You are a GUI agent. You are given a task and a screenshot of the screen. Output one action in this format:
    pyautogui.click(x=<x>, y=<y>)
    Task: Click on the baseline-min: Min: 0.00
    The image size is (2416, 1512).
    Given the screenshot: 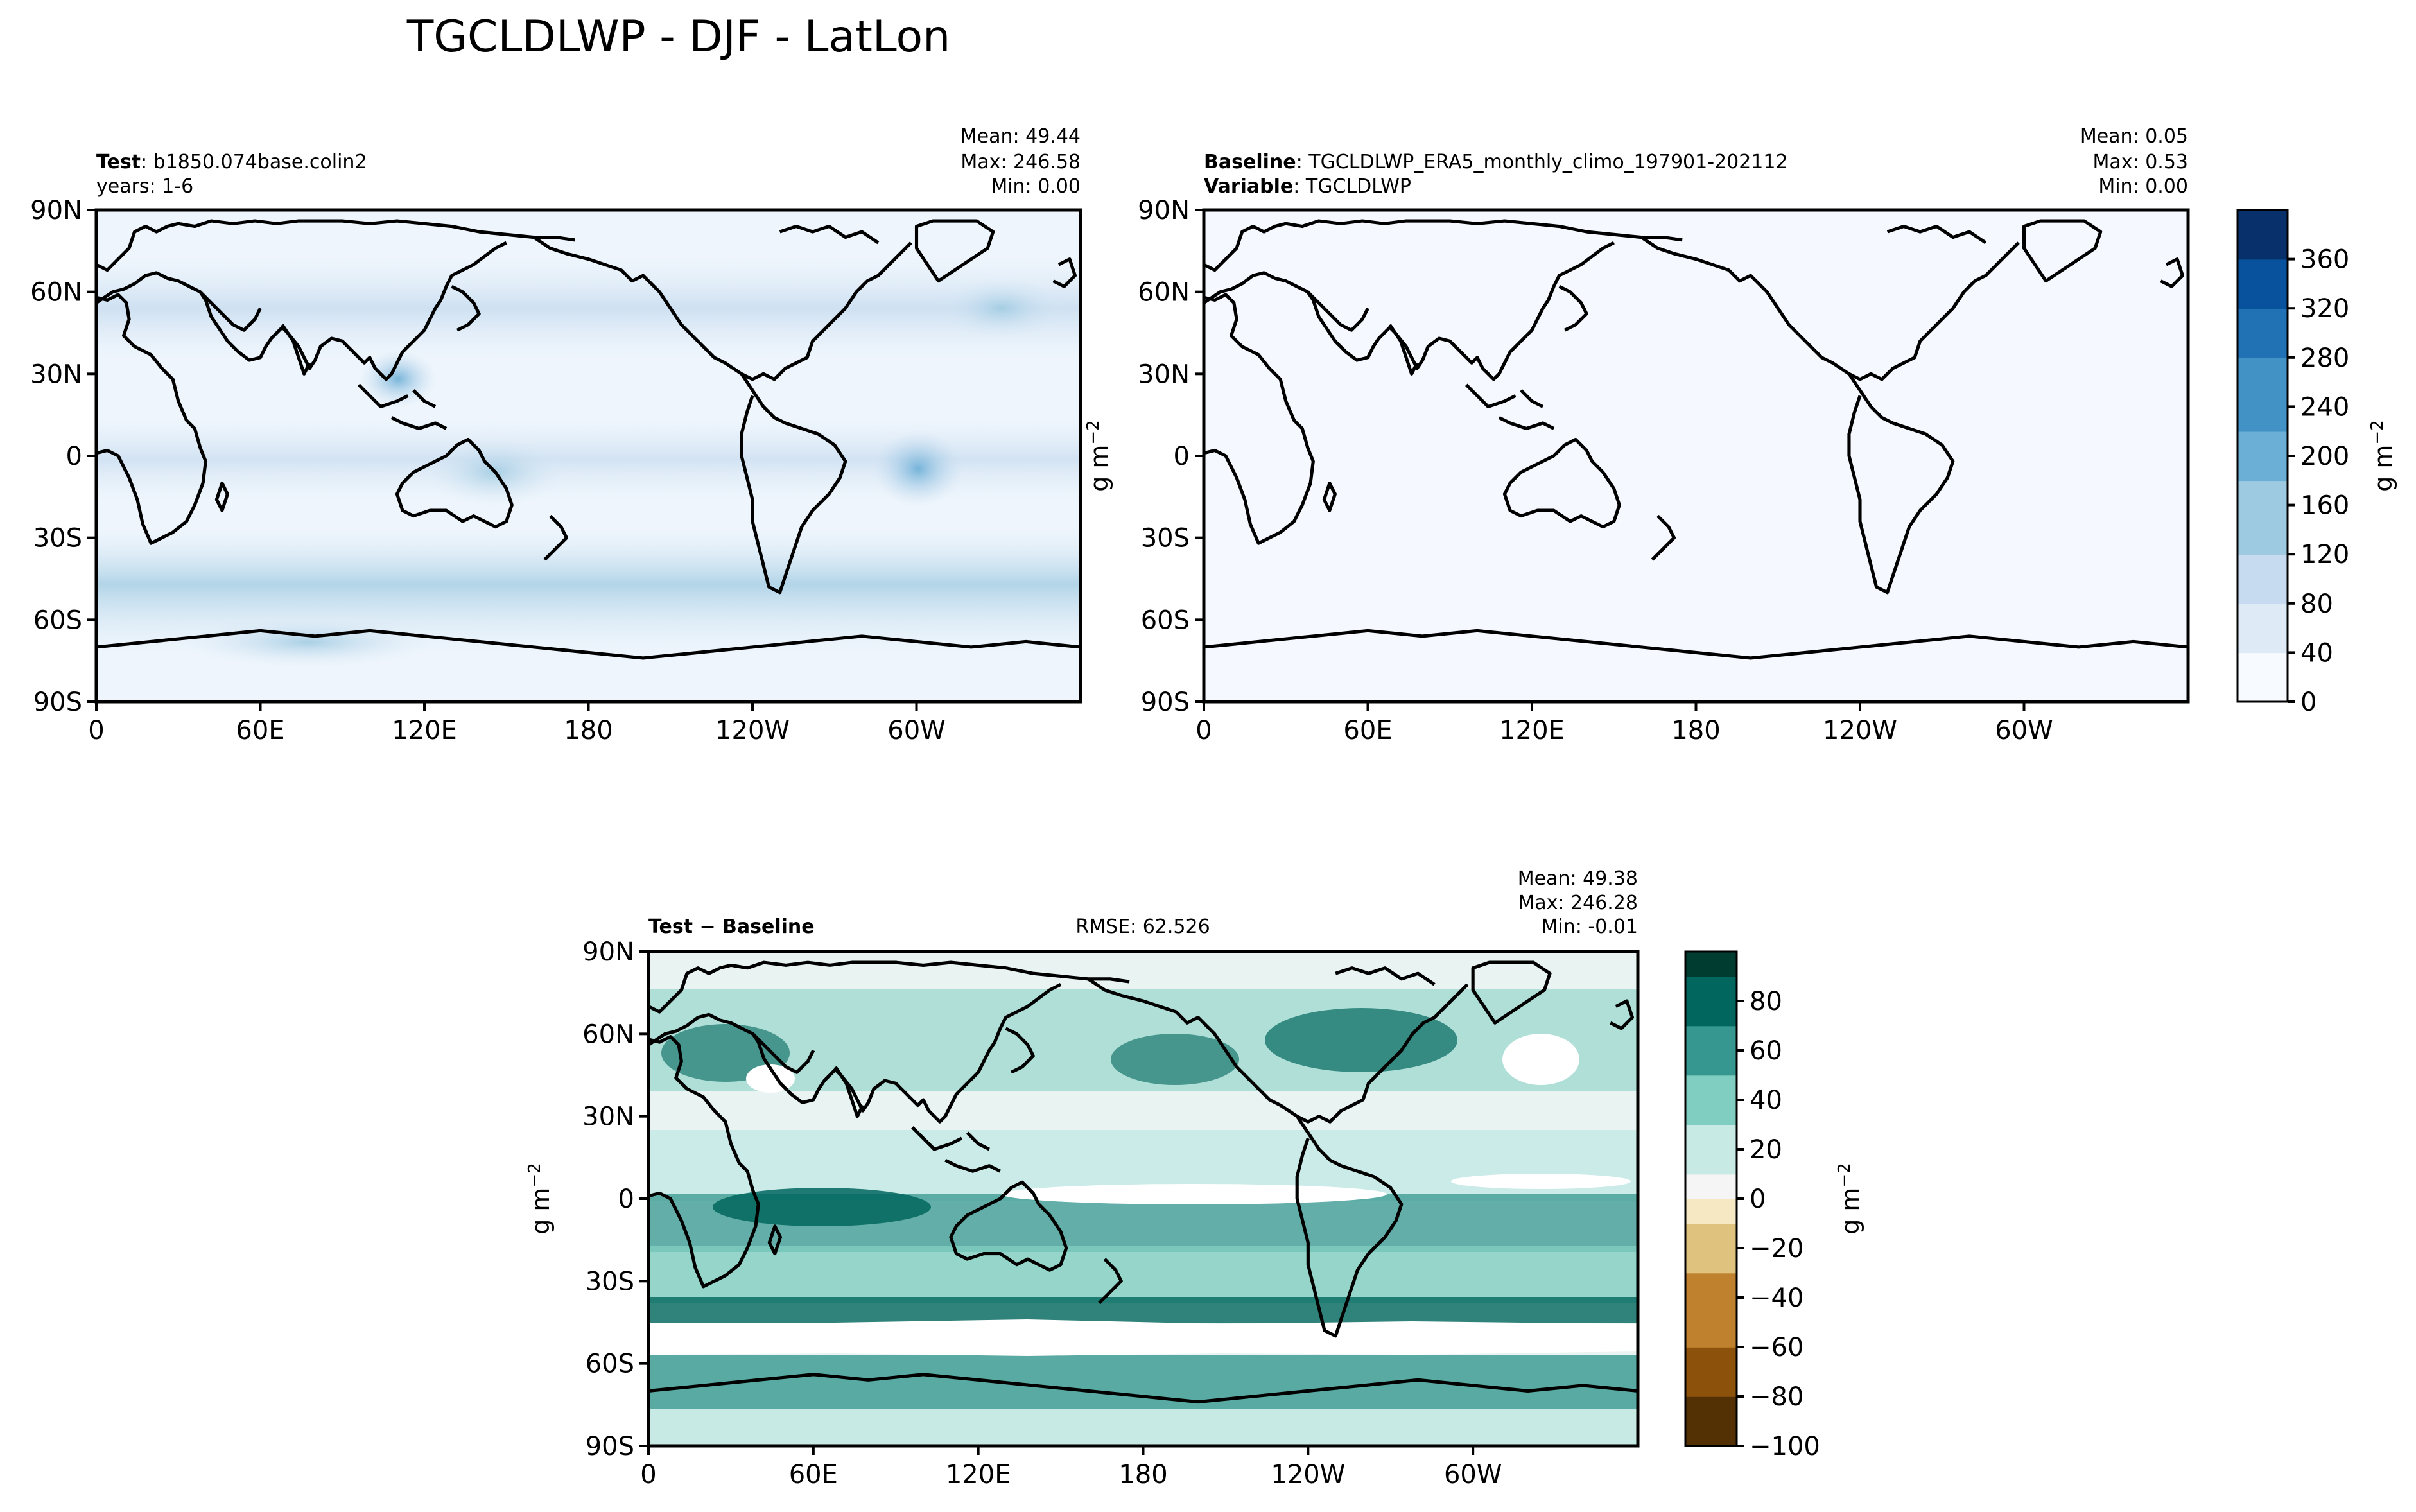 What is the action you would take?
    pyautogui.click(x=2143, y=186)
    